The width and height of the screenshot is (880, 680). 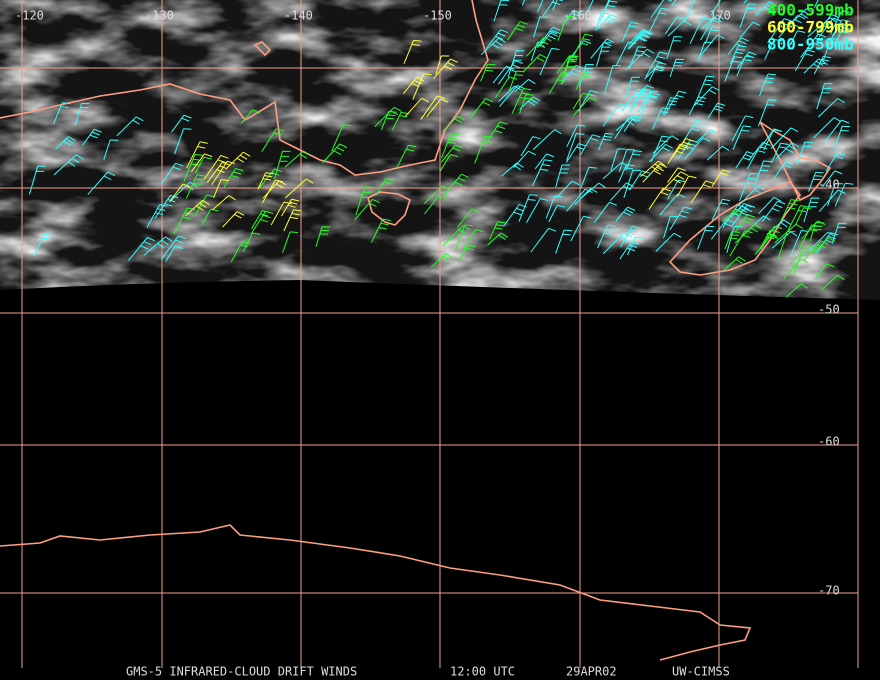 I want to click on footer-title: GMS-5 INFRARED-CLOUD DRIFT WINDS, so click(x=241, y=672).